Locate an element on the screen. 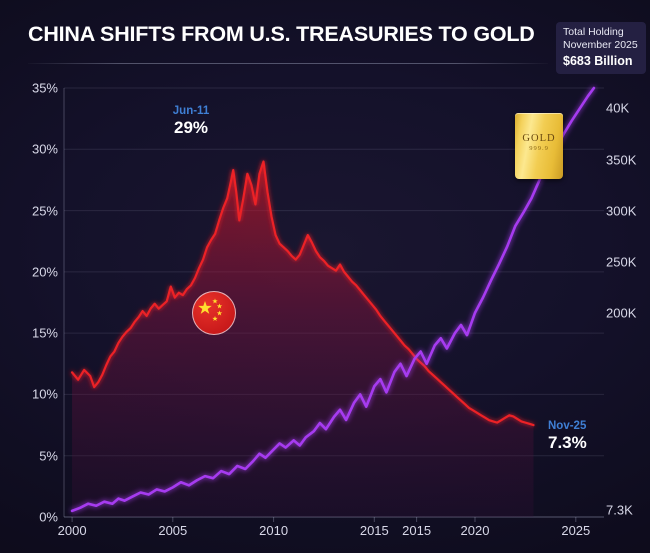  badge-value: $683 Billion is located at coordinates (598, 61).